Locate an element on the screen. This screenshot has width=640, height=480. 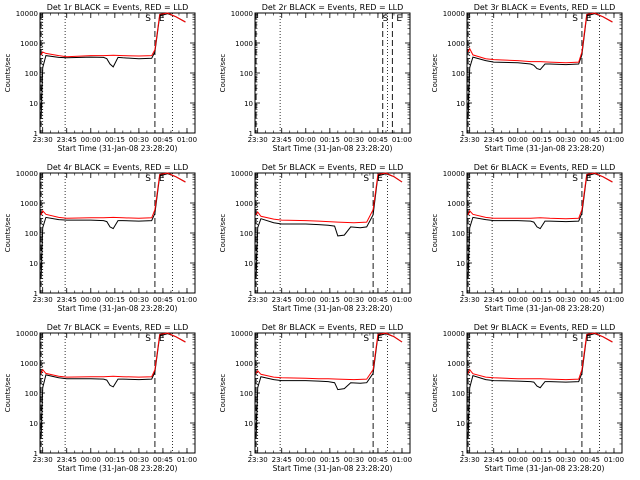
chart-title: Det 5r BLACK = Events, RED = LLD is located at coordinates (333, 167).